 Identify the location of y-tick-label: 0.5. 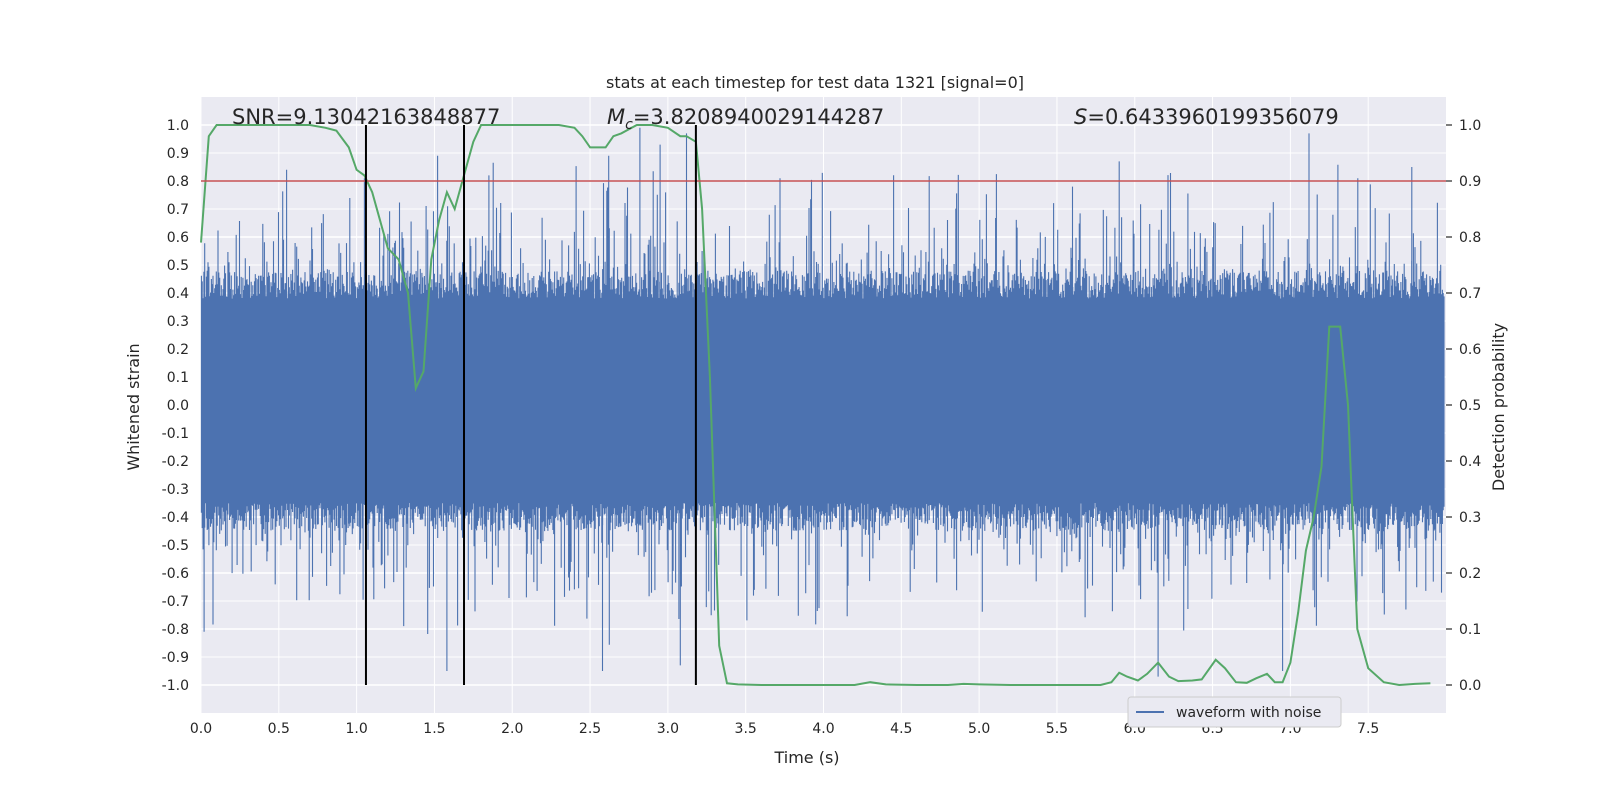
(178, 266).